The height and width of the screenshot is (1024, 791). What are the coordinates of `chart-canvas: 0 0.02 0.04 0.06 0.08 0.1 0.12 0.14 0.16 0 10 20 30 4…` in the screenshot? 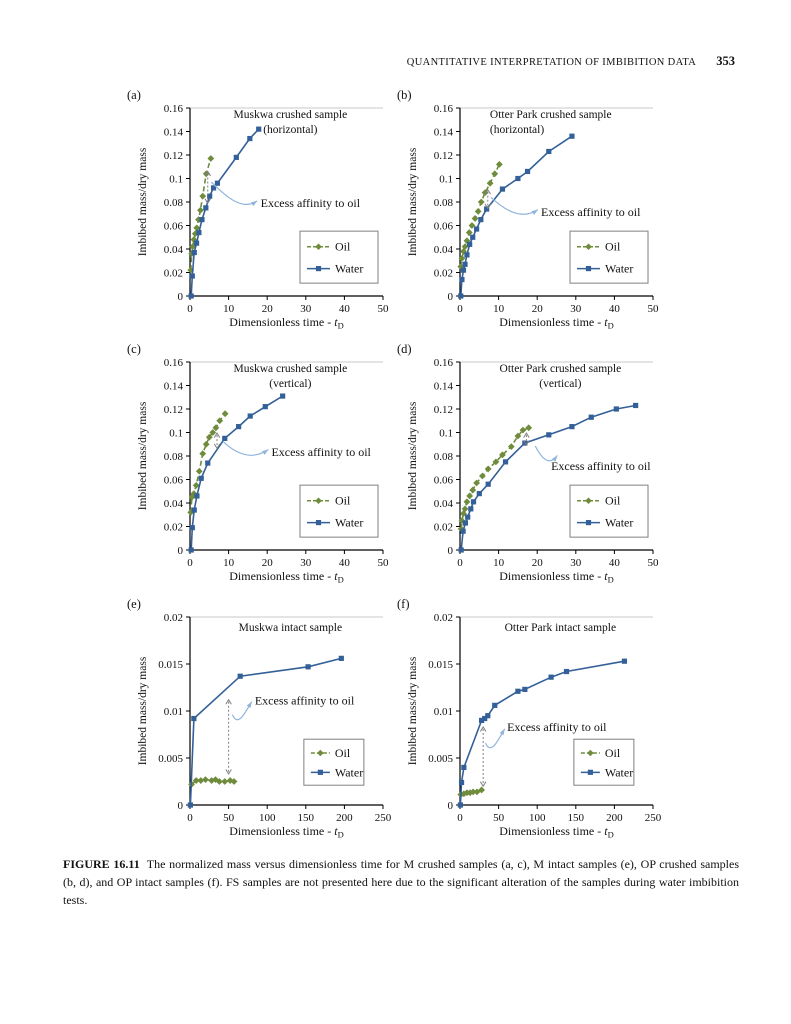 It's located at (258, 463).